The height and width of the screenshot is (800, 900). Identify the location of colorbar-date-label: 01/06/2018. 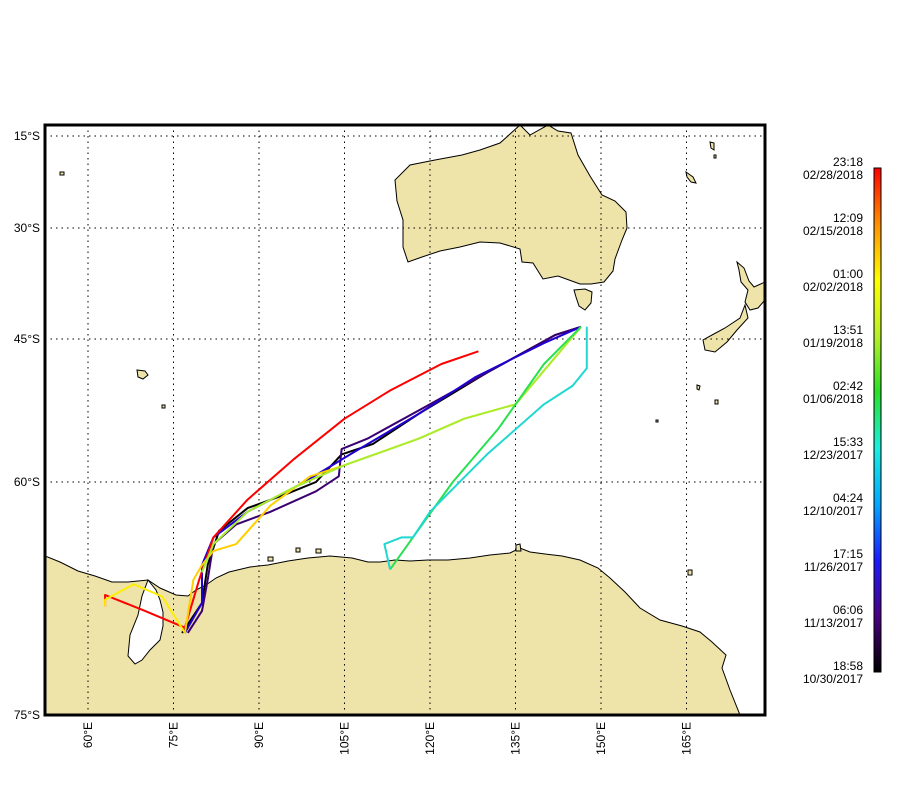
(833, 399).